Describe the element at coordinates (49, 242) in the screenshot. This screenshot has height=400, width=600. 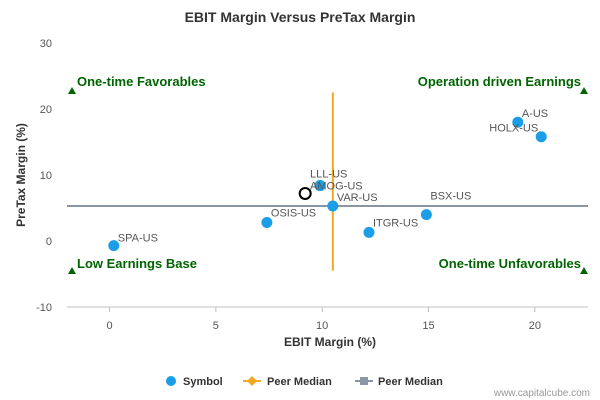
I see `y-tick-label: 0` at that location.